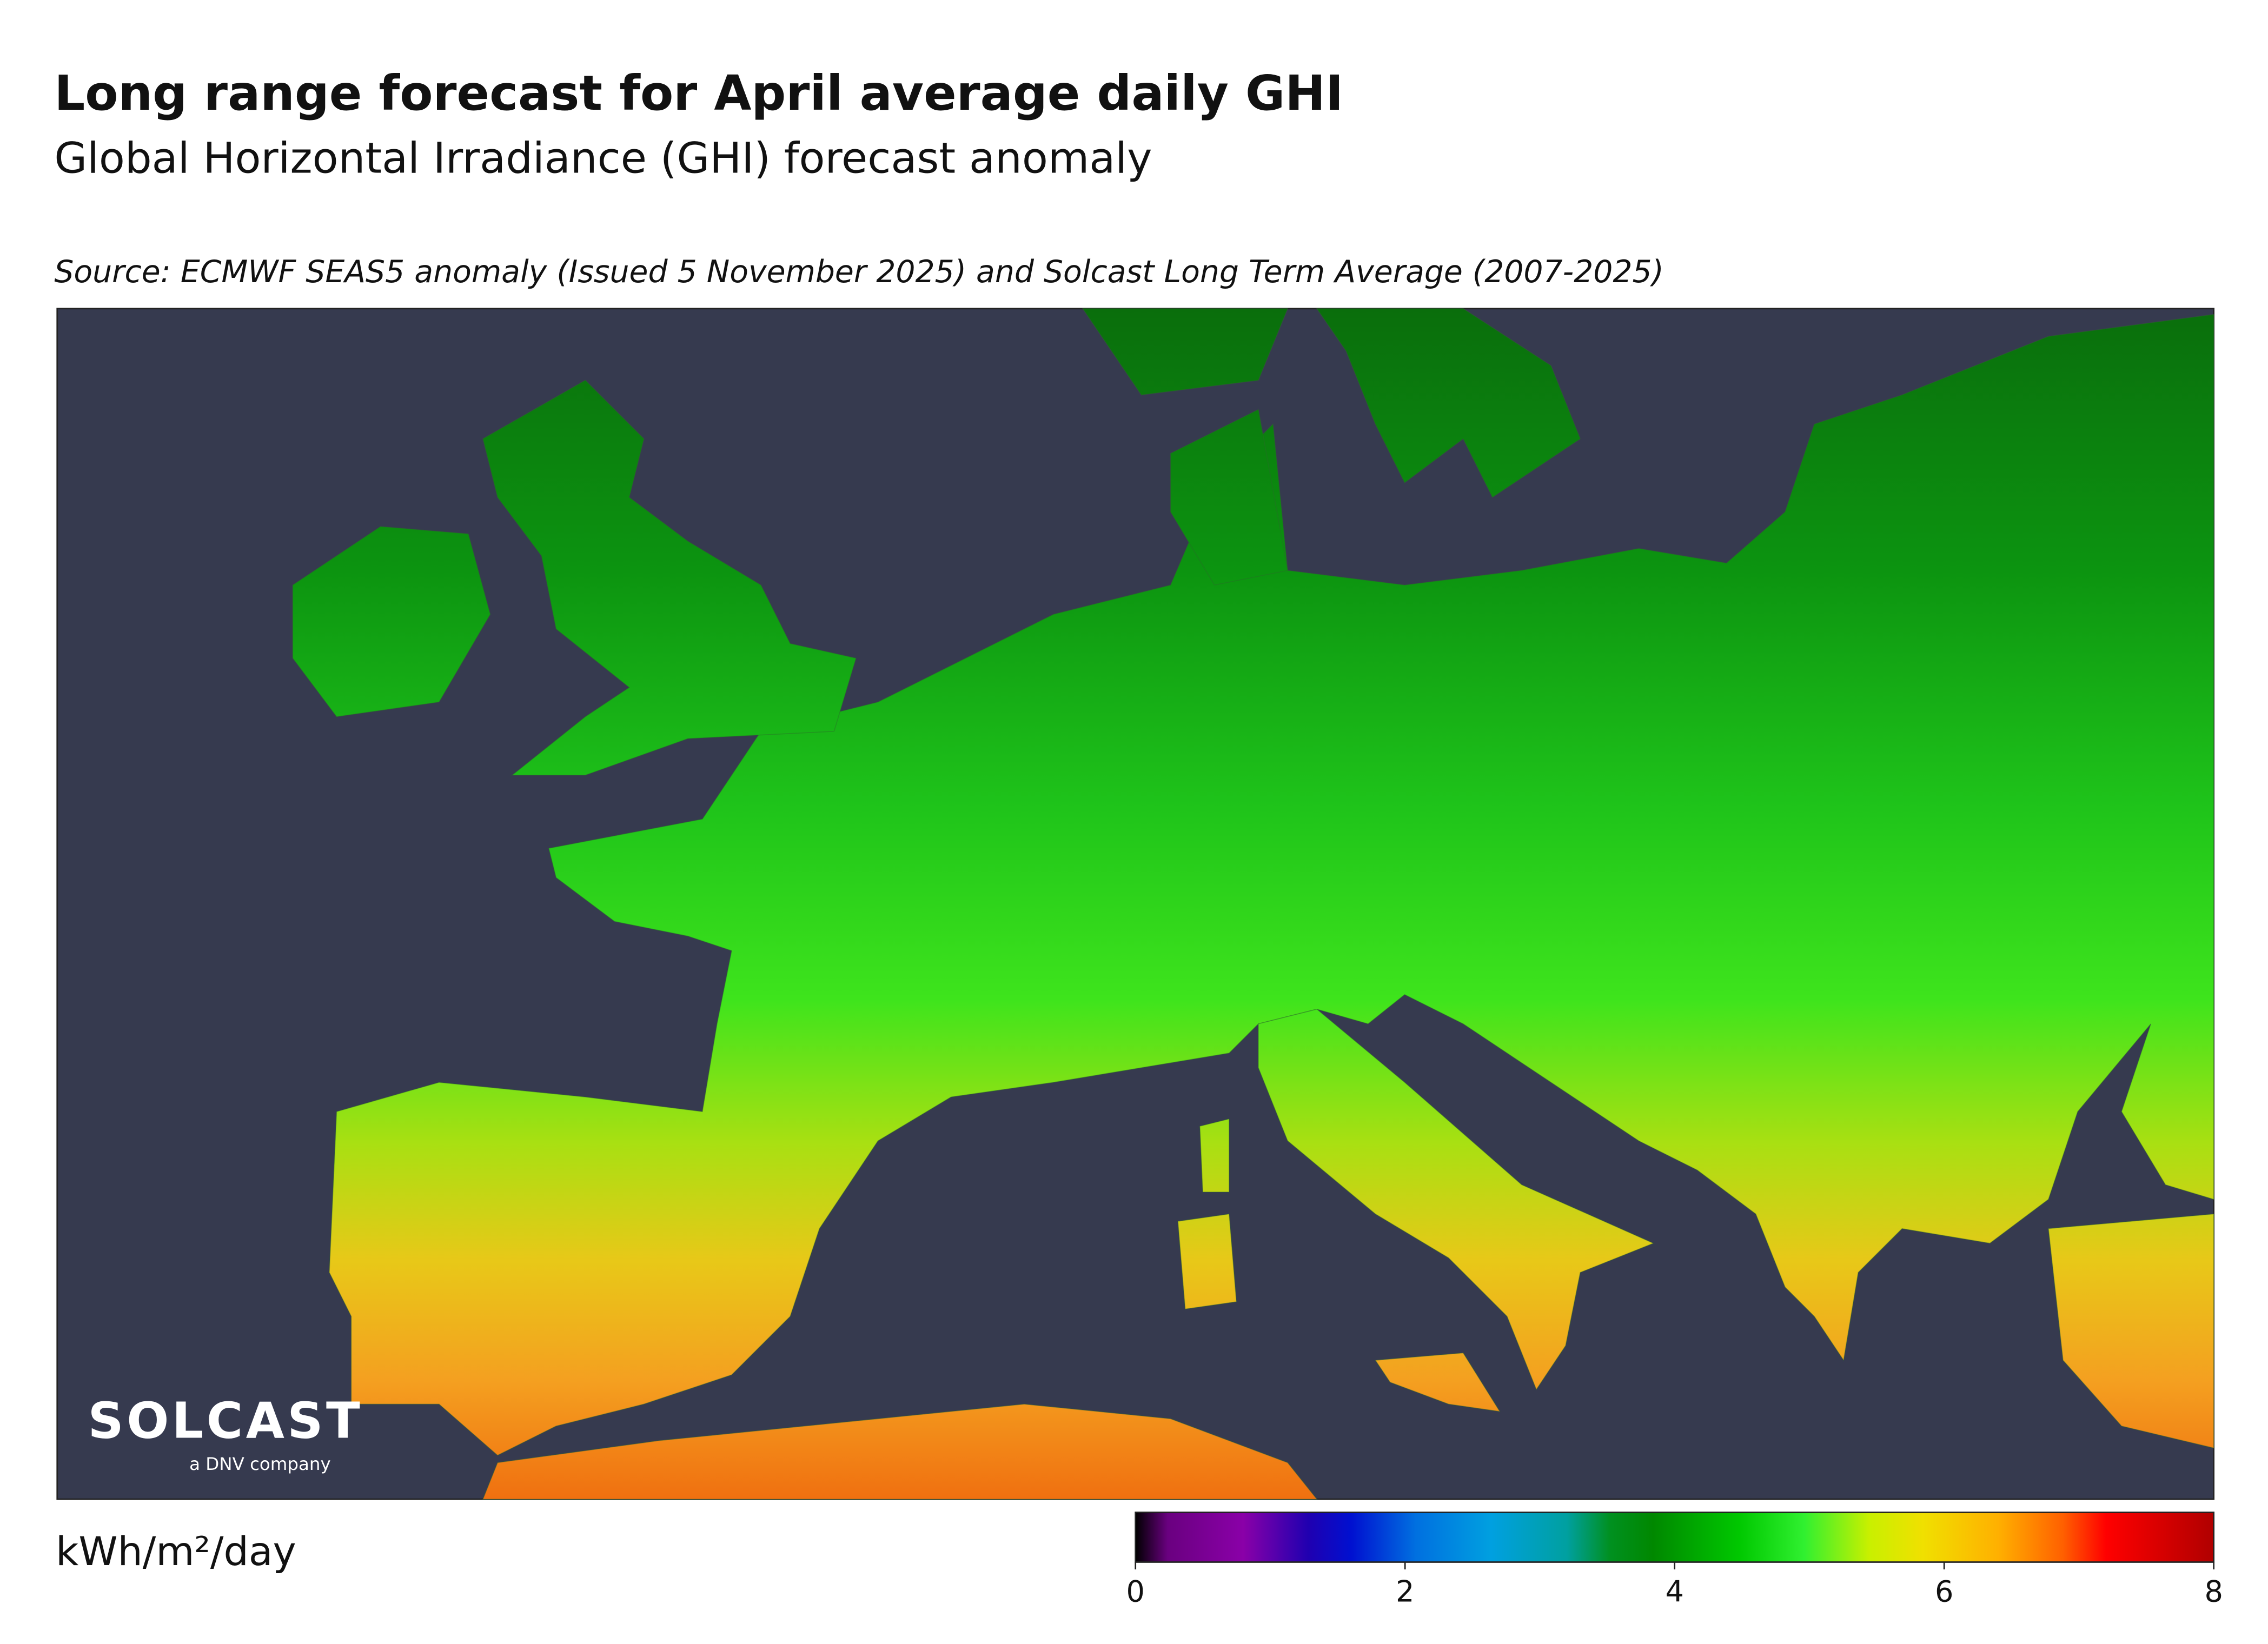 This screenshot has width=2268, height=1644. I want to click on sardinia, so click(1207, 1261).